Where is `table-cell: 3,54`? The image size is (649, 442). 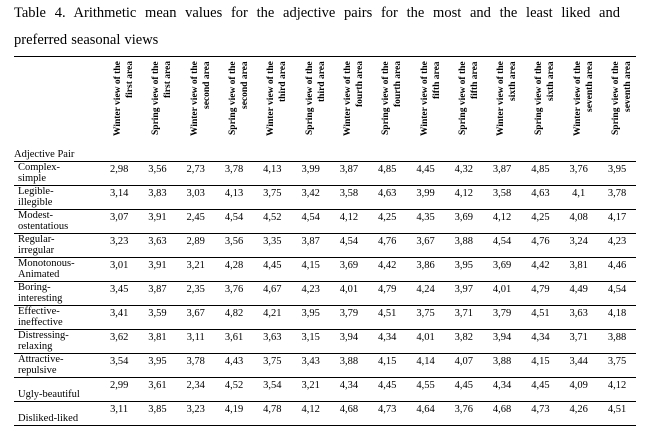
table-cell: 3,54 is located at coordinates (119, 365).